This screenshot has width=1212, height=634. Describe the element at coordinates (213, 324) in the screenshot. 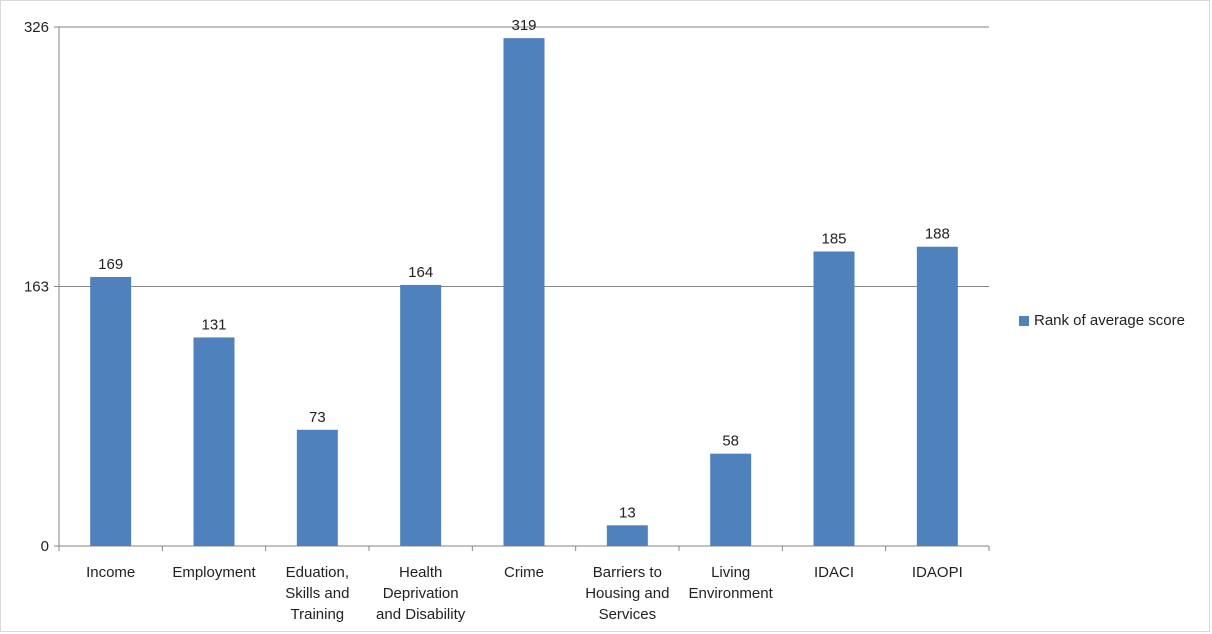

I see `data-label: 131` at that location.